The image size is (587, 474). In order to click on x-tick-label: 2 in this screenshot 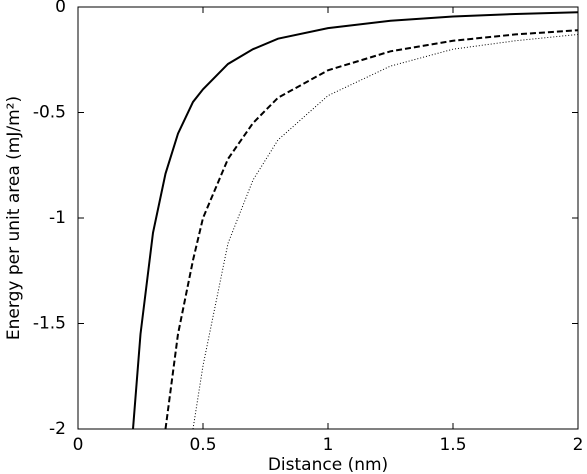, I will do `click(578, 445)`.